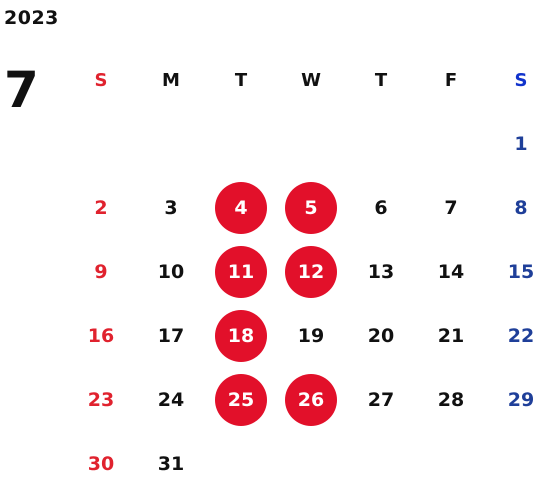 This screenshot has height=503, width=548. I want to click on day-cell: 22, so click(517, 336).